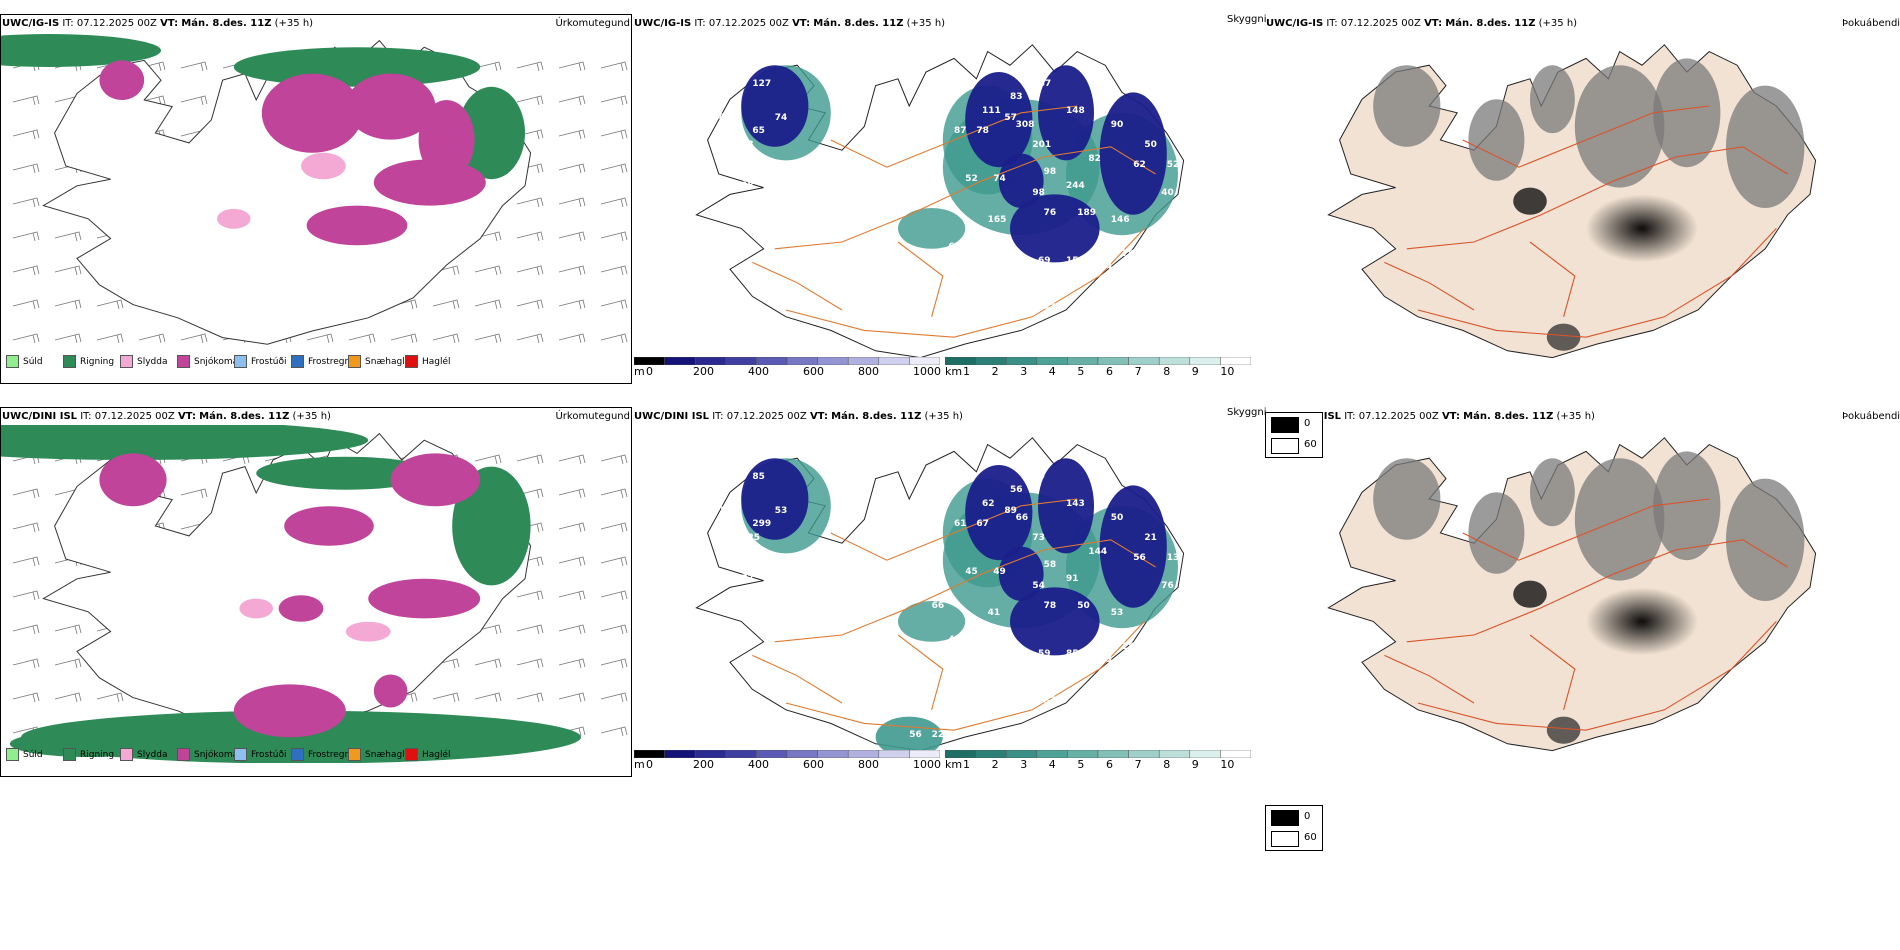  What do you see at coordinates (915, 735) in the screenshot?
I see `peak-elevation-label: 56` at bounding box center [915, 735].